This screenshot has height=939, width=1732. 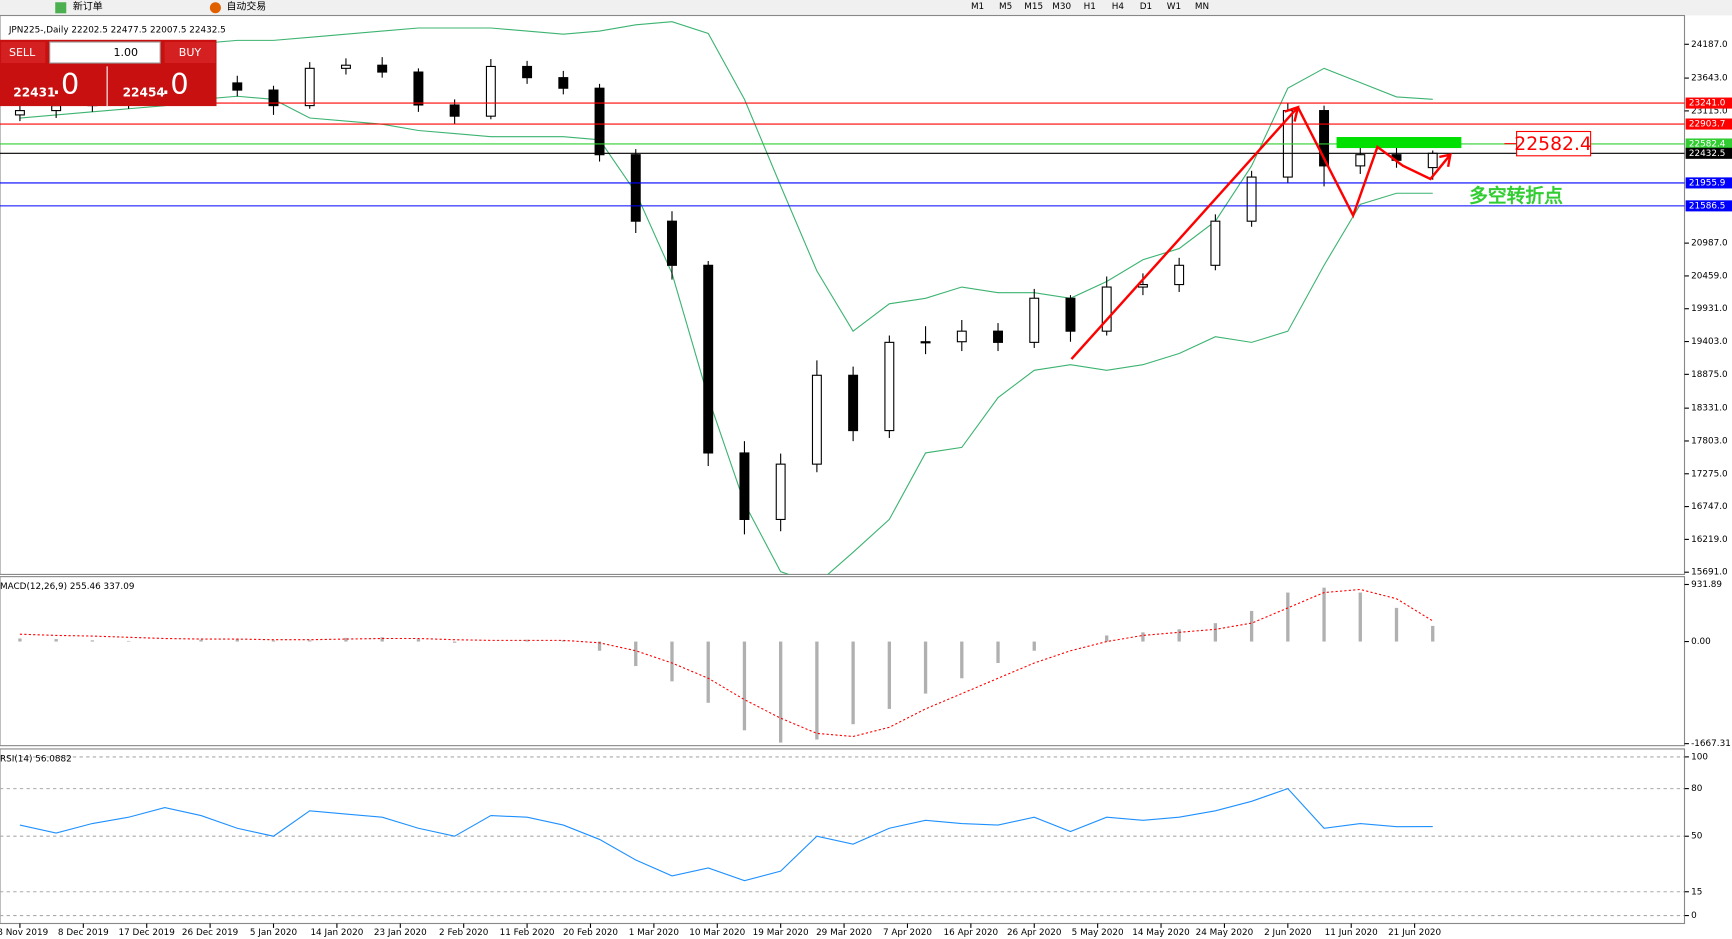 I want to click on sell-price: 22431, so click(x=34, y=92).